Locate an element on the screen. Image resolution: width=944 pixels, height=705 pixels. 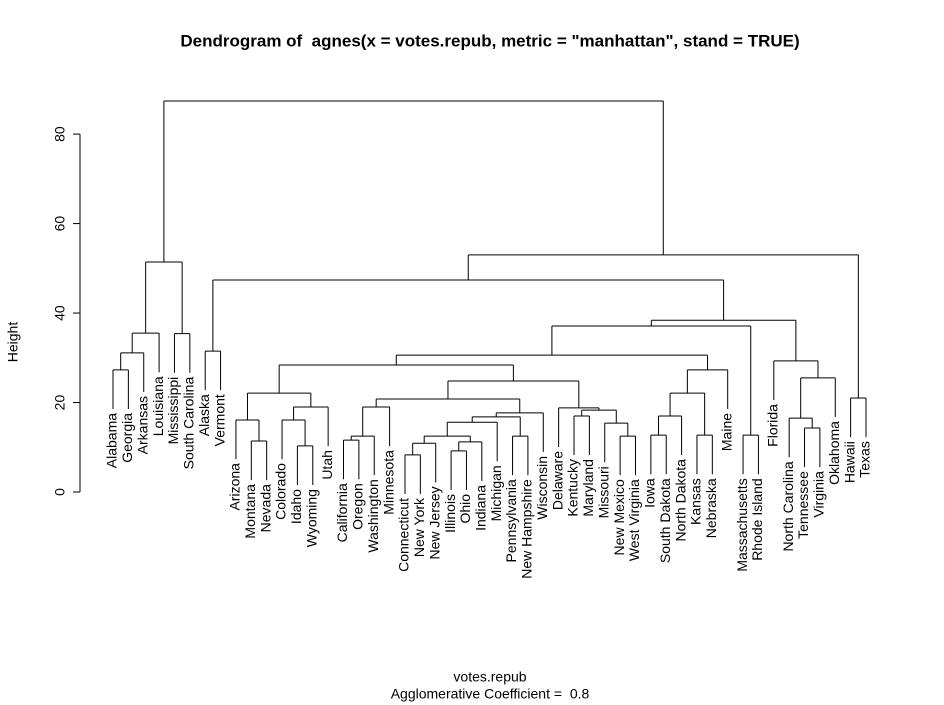
leaf-label: Wyoming is located at coordinates (311, 518).